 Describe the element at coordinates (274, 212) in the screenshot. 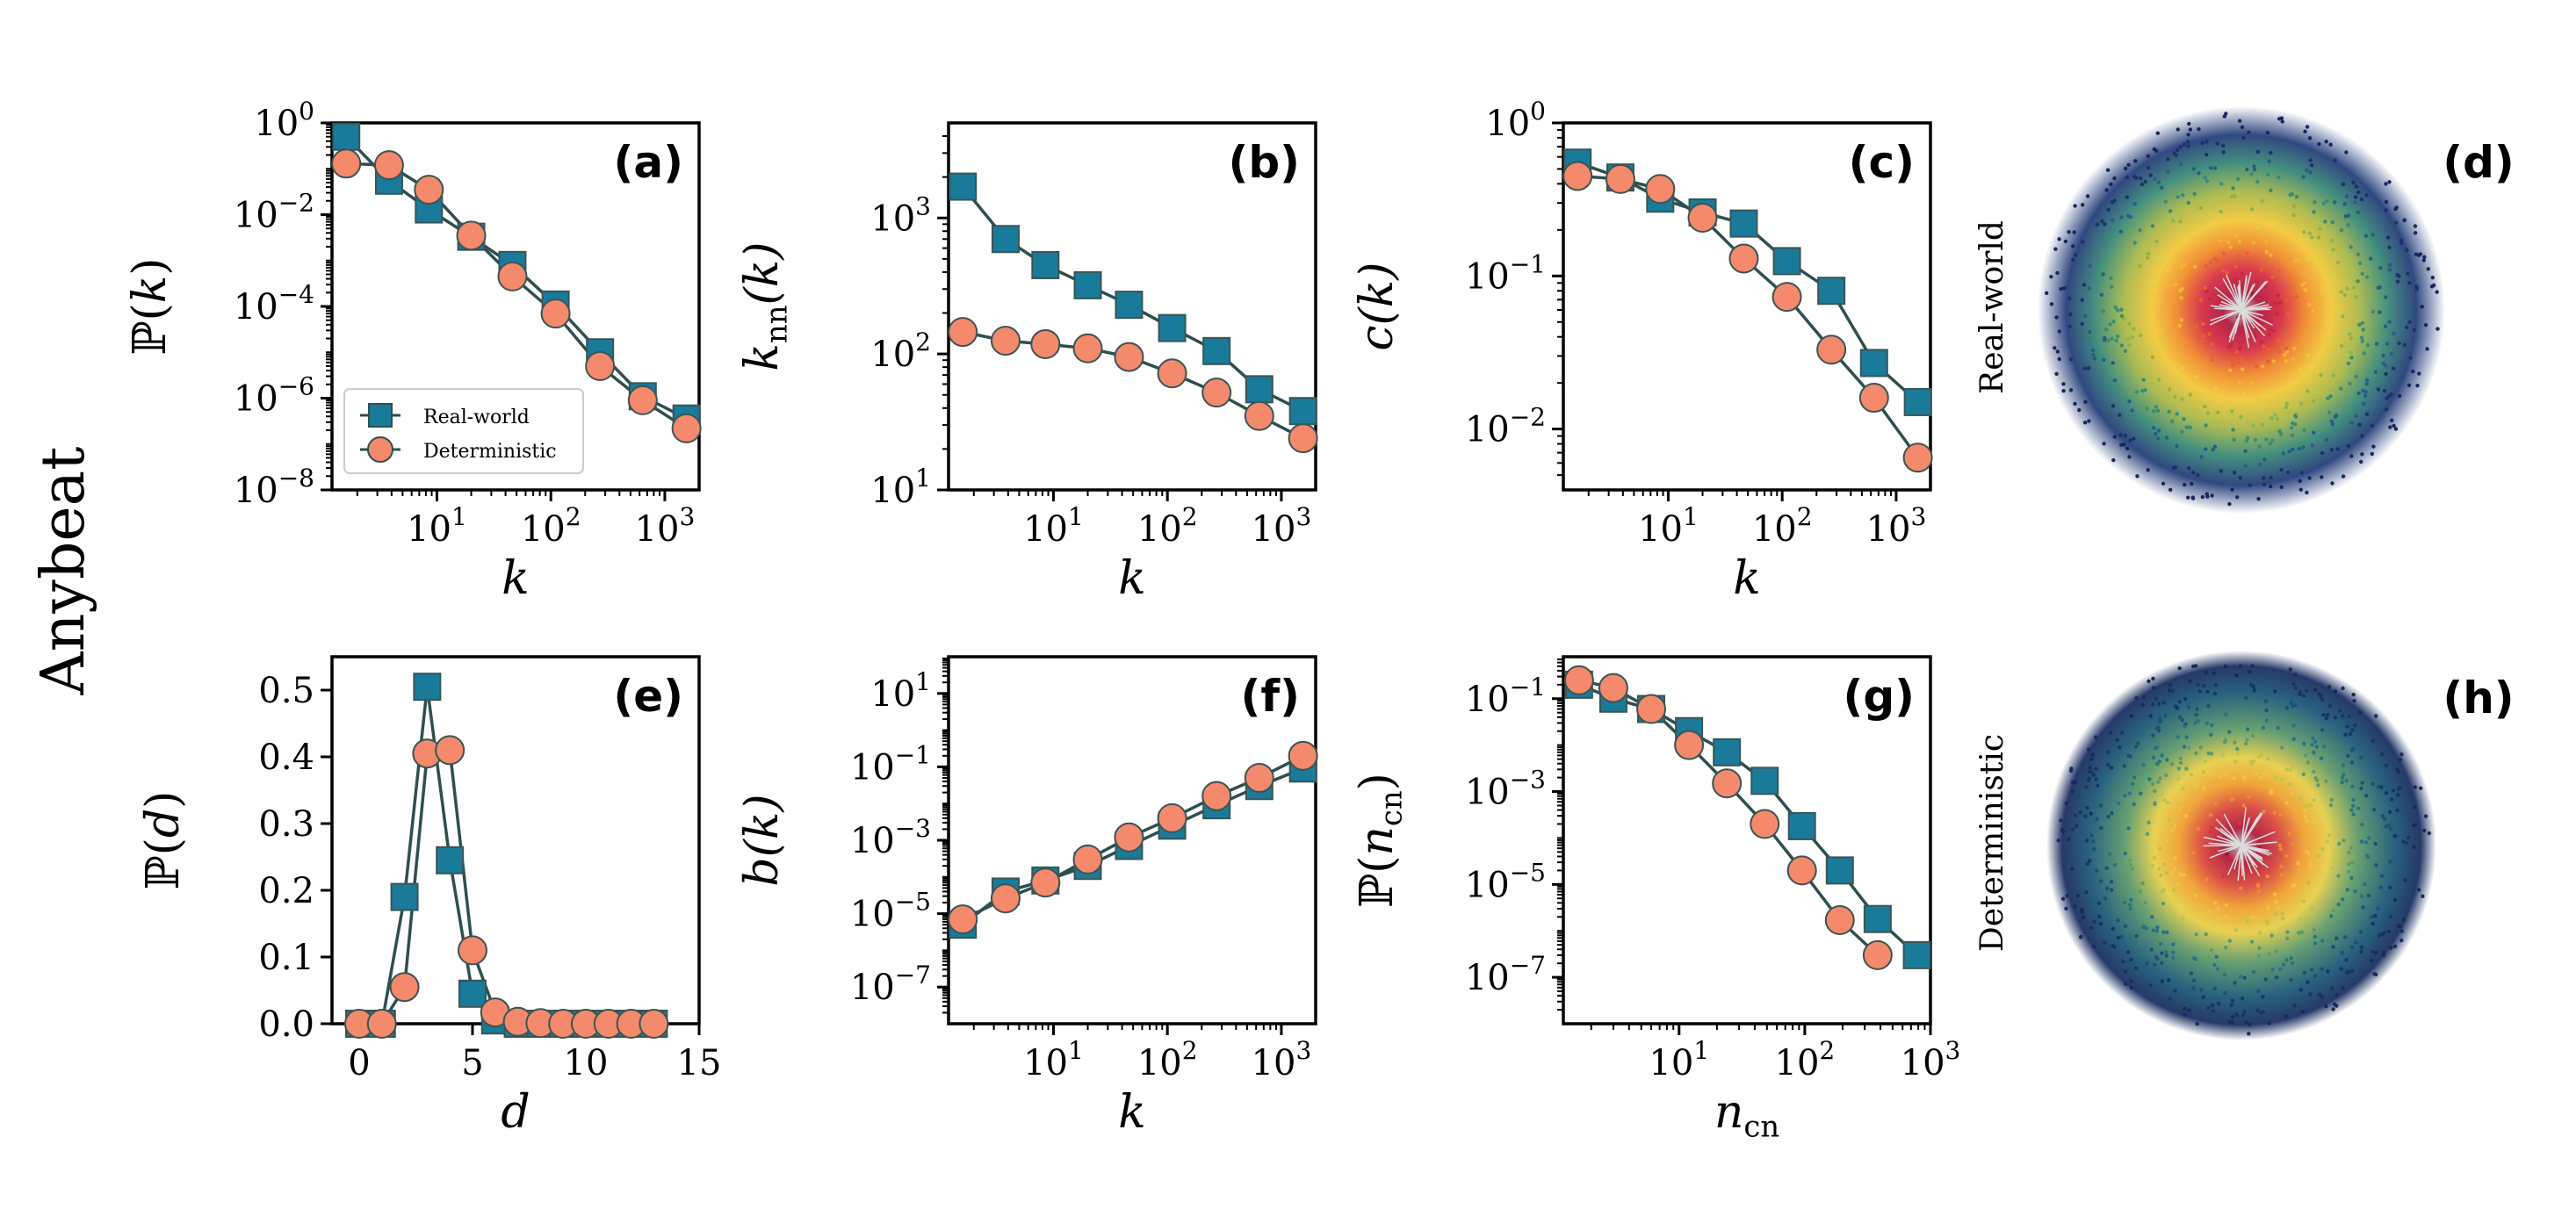

I see `y-tick-label: 10⁻²` at that location.